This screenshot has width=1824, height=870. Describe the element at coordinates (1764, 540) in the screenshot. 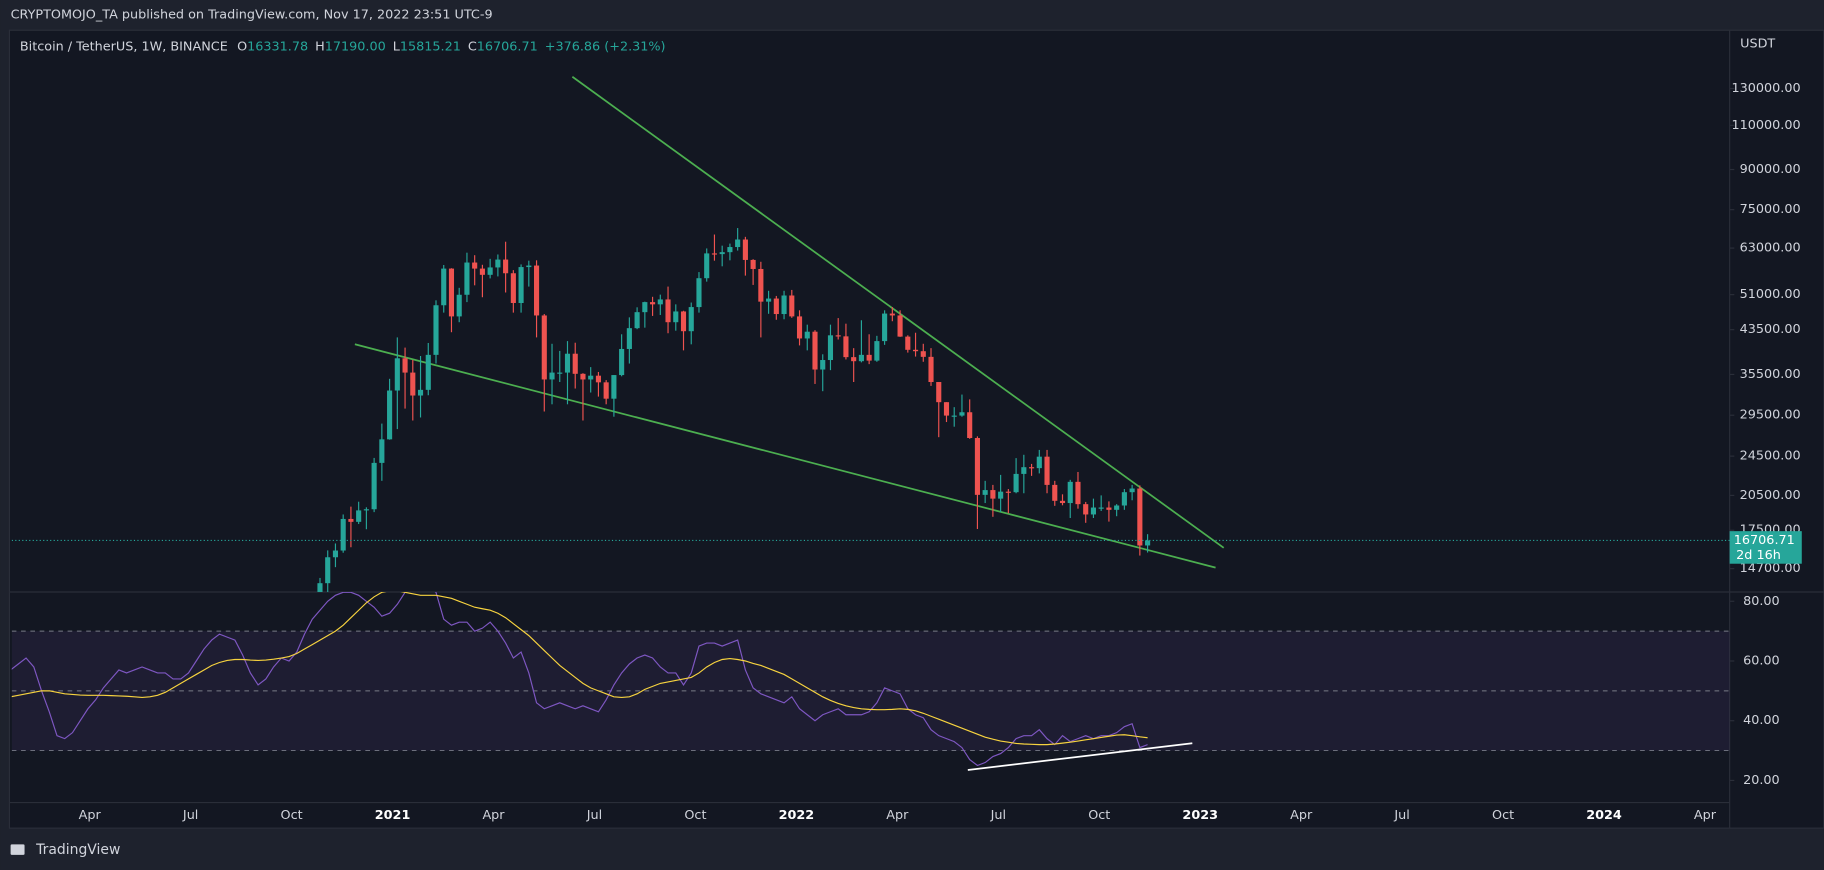

I see `last-price-label: 16706.71` at that location.